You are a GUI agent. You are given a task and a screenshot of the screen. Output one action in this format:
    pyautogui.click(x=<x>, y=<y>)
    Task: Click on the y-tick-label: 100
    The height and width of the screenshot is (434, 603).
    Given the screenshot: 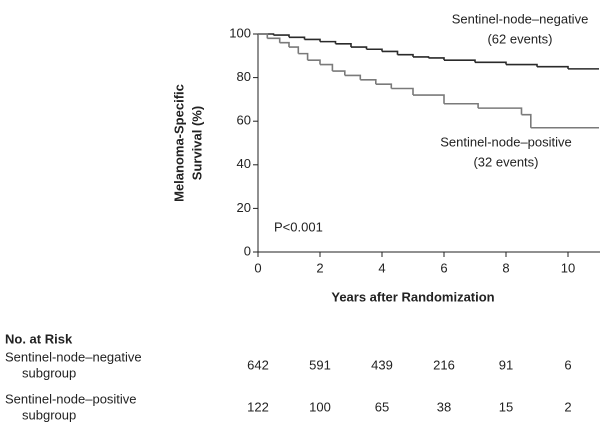 What is the action you would take?
    pyautogui.click(x=240, y=32)
    